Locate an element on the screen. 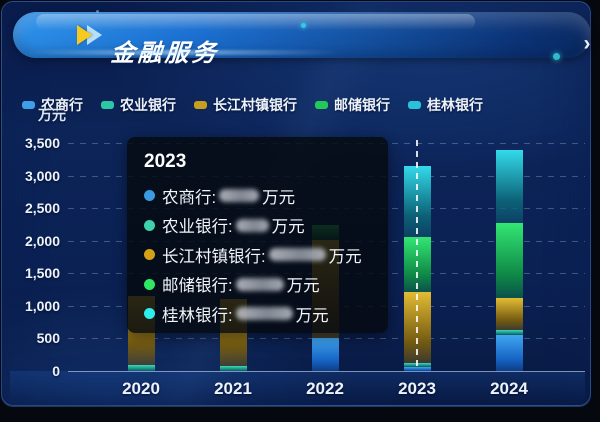  hover-pointer-line is located at coordinates (417, 255).